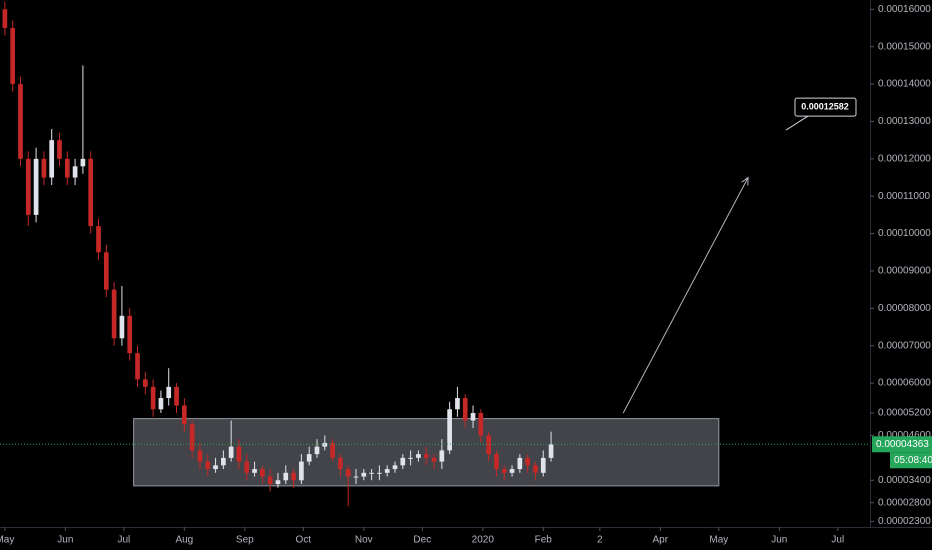 This screenshot has width=932, height=550. I want to click on x-tick-label: Feb, so click(544, 540).